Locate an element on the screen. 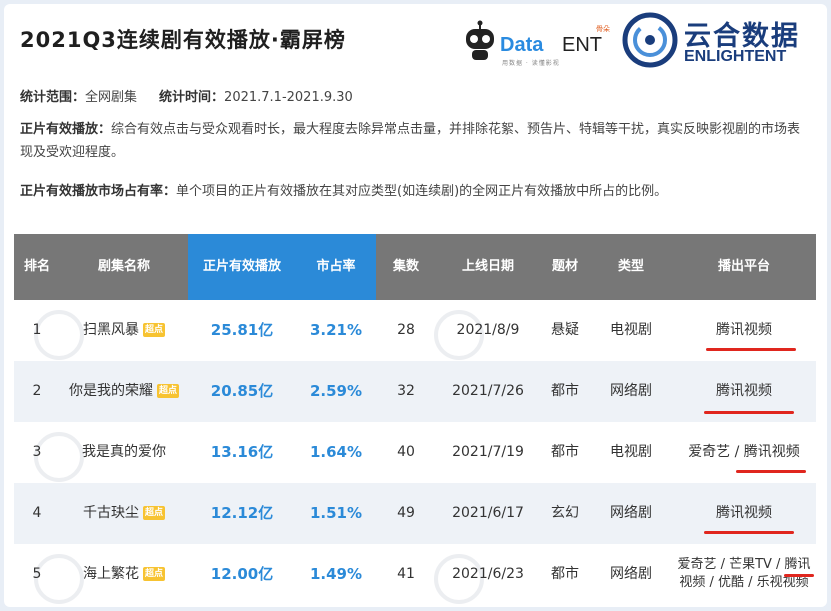  drama-name: 海上繁花 is located at coordinates (110, 574).